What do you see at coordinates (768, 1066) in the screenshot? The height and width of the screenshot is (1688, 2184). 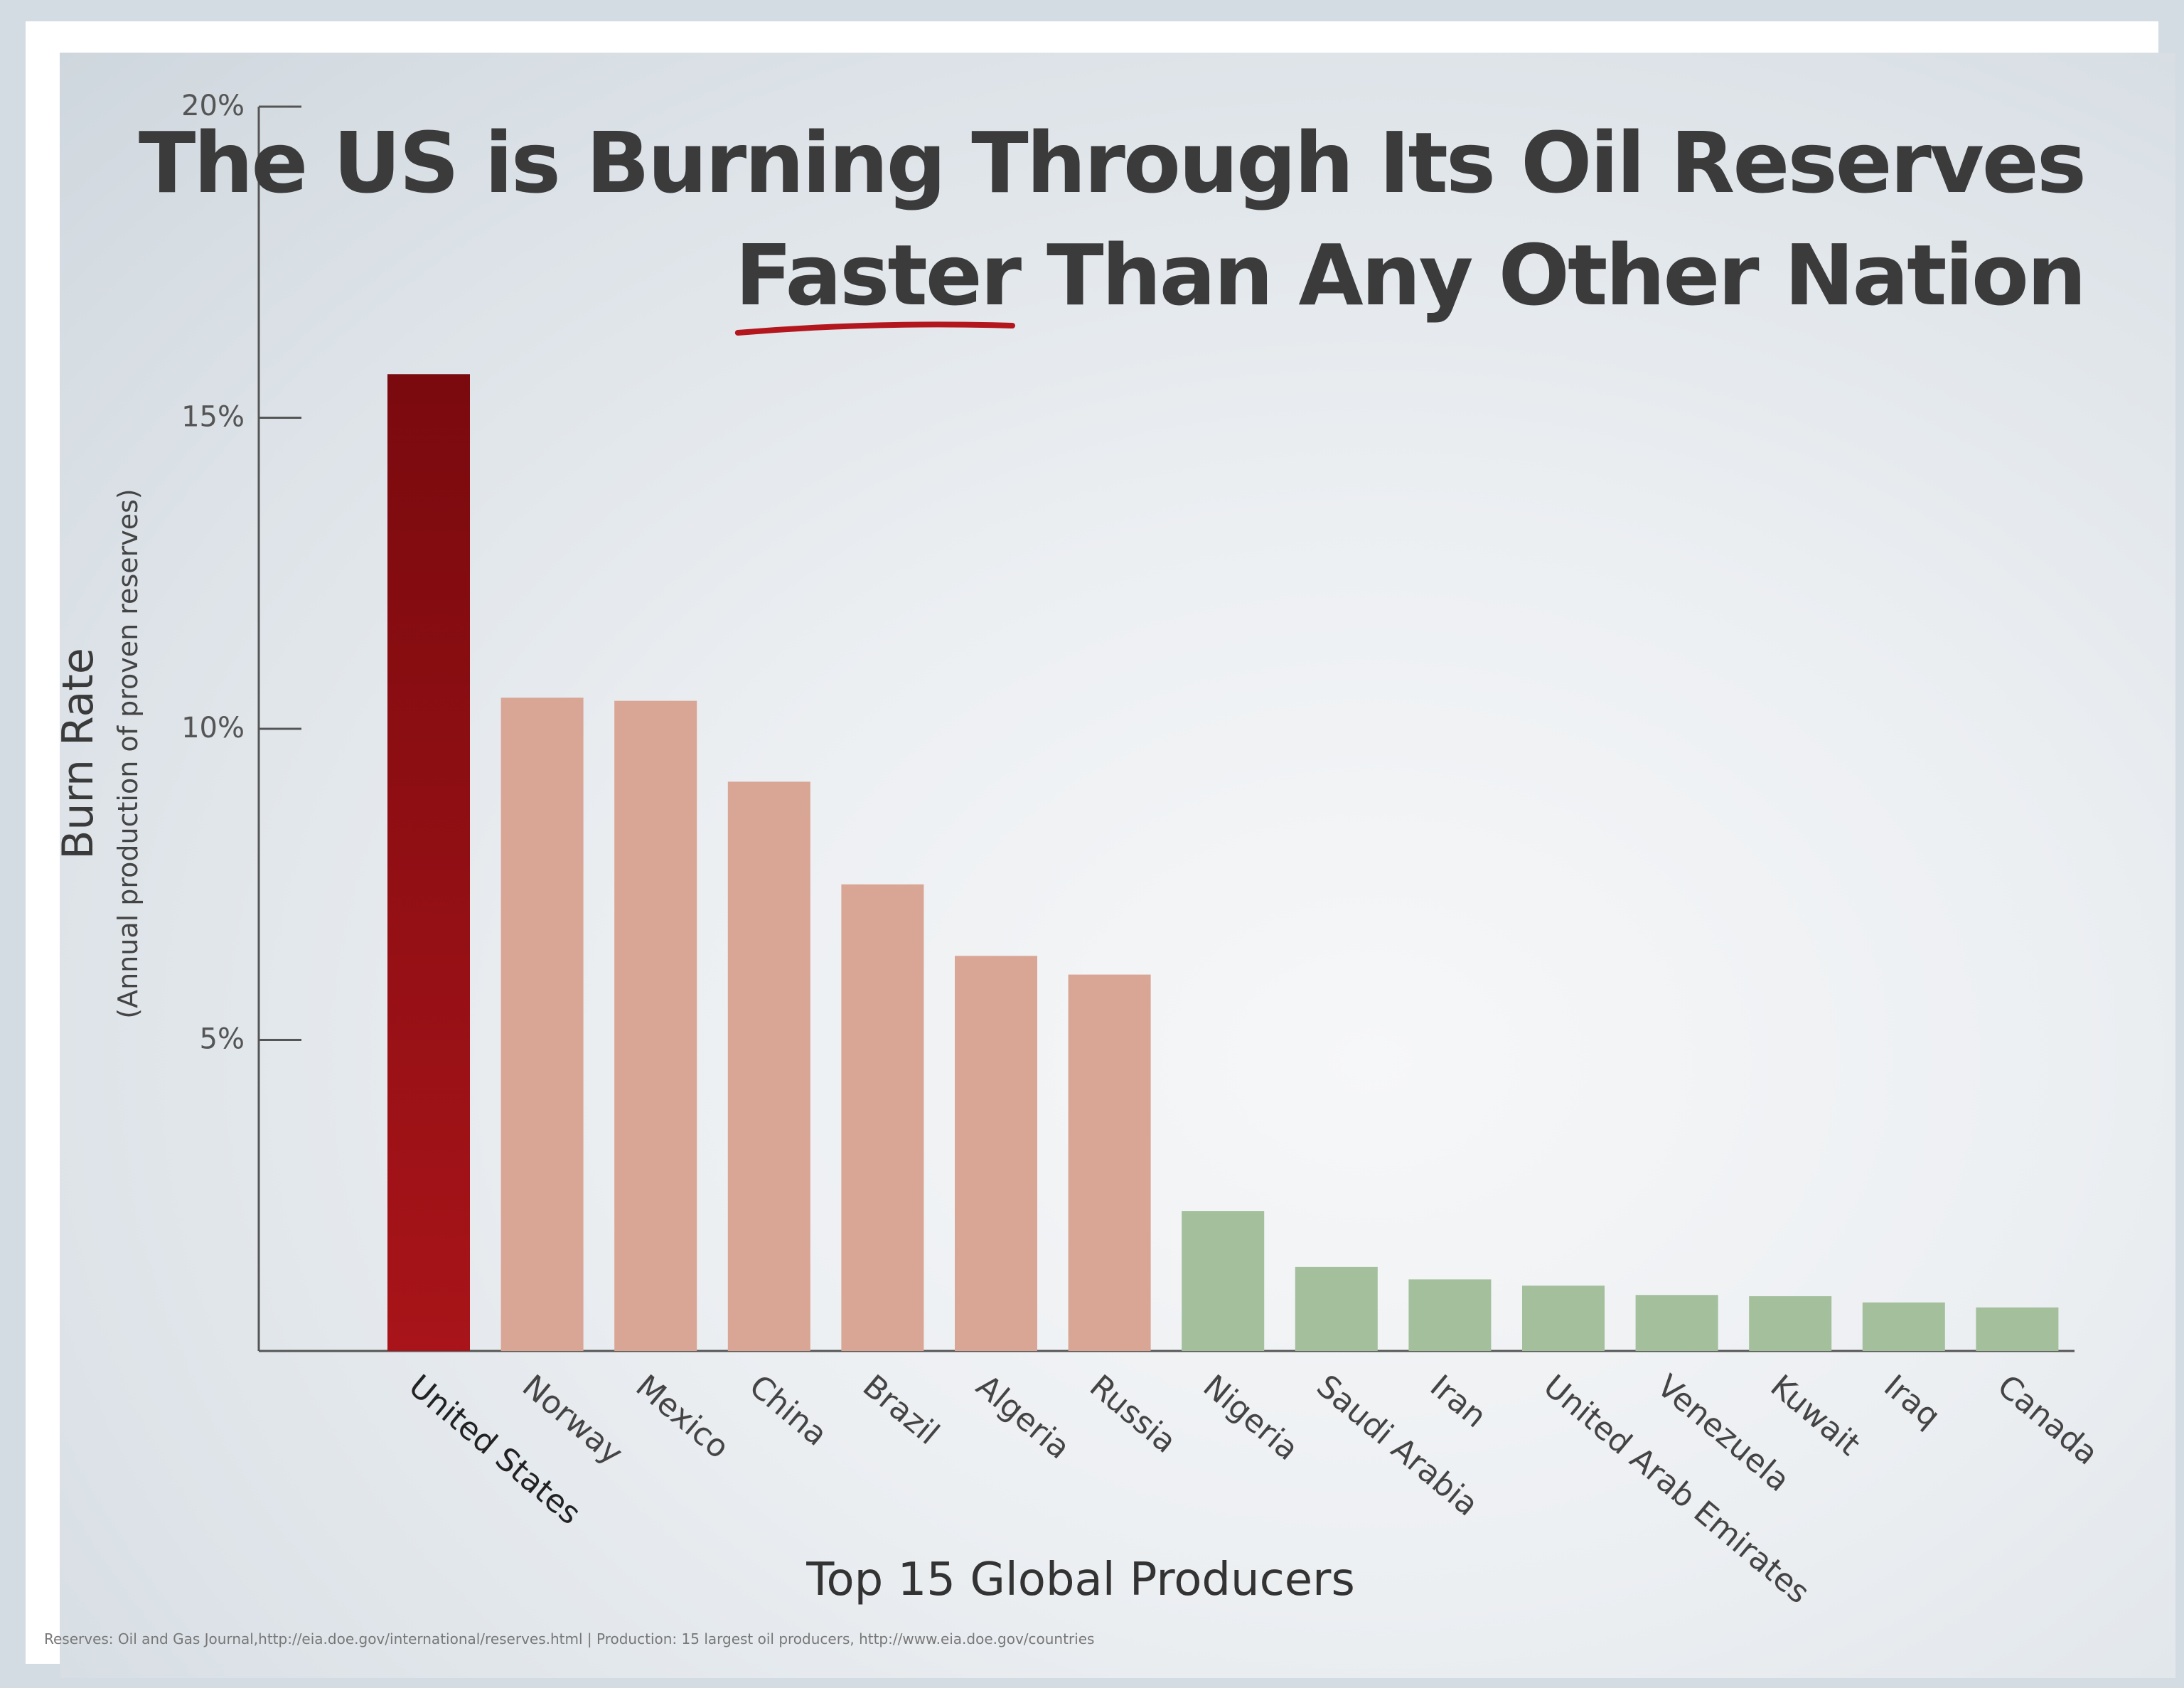 I see `bar-china` at bounding box center [768, 1066].